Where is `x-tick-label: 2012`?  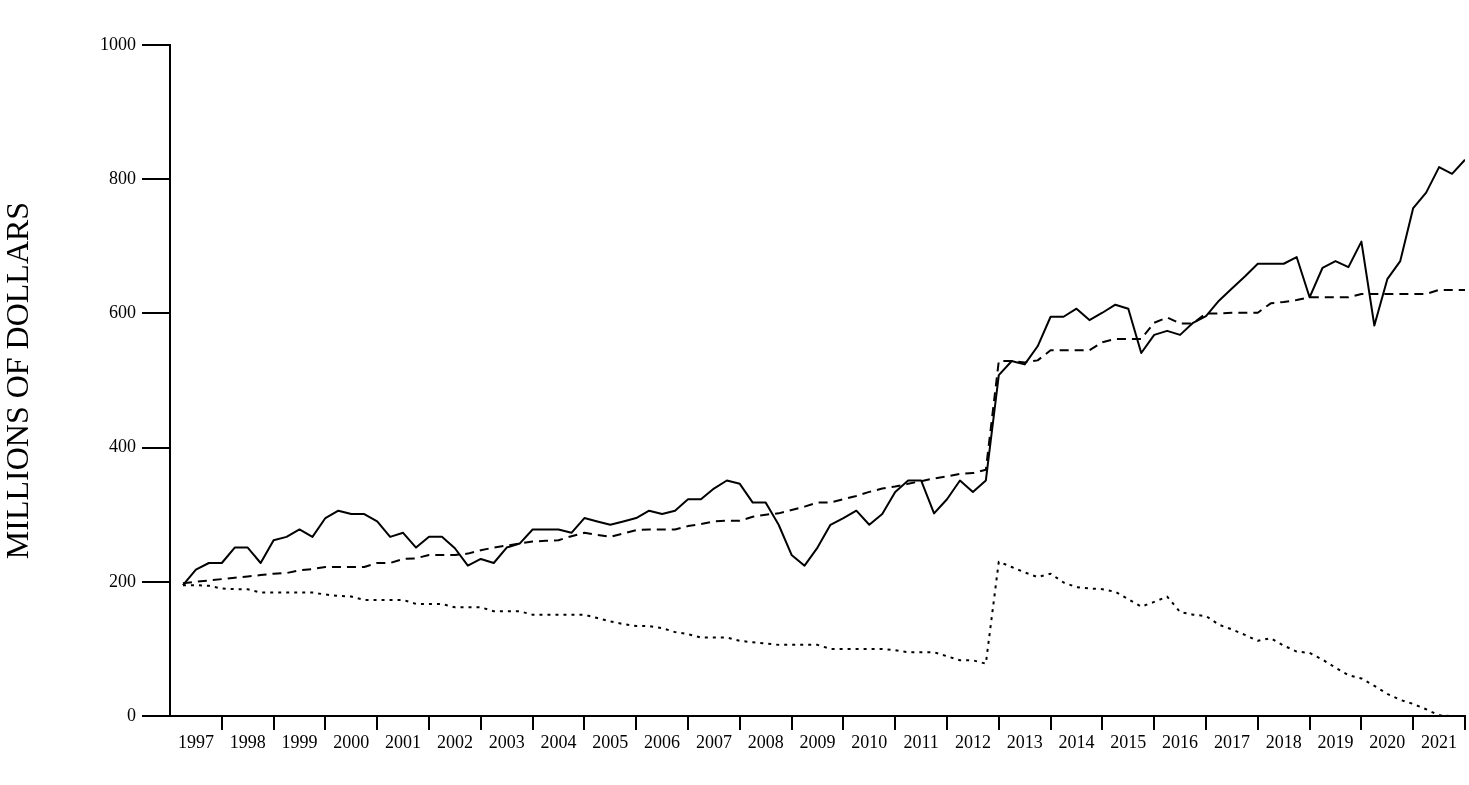 x-tick-label: 2012 is located at coordinates (972, 741).